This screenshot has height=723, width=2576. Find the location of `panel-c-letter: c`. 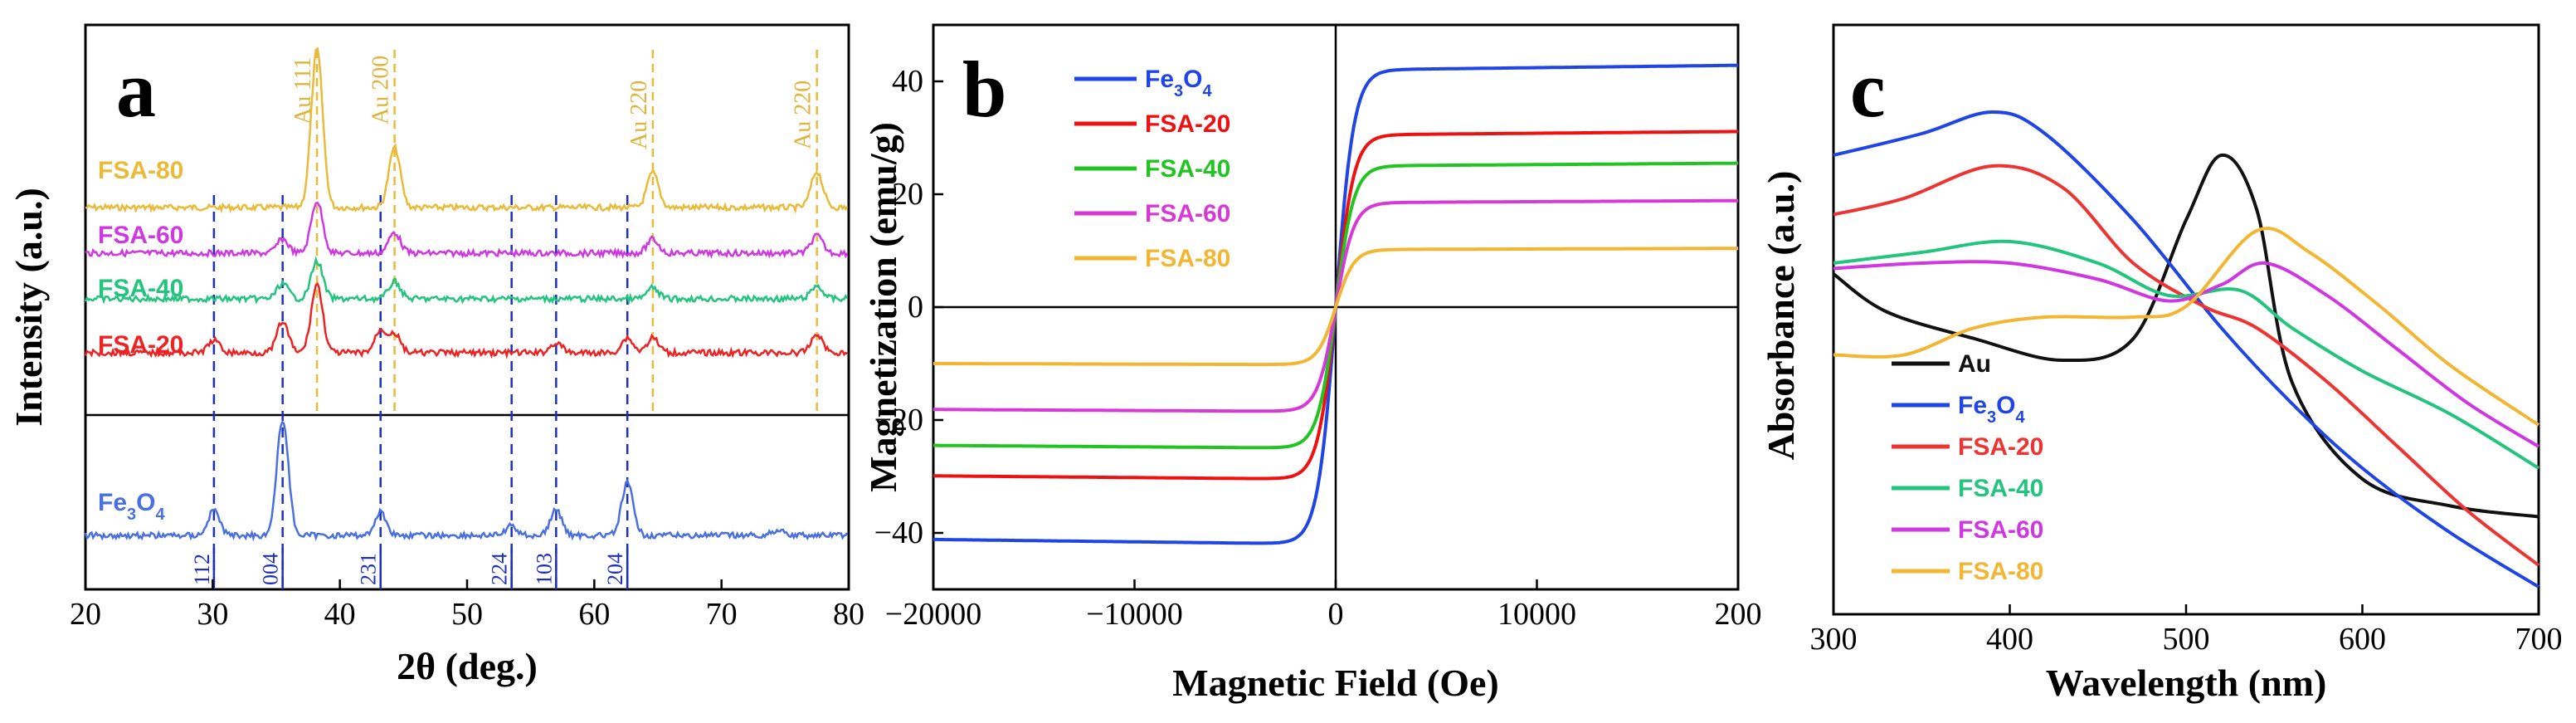

panel-c-letter: c is located at coordinates (1868, 89).